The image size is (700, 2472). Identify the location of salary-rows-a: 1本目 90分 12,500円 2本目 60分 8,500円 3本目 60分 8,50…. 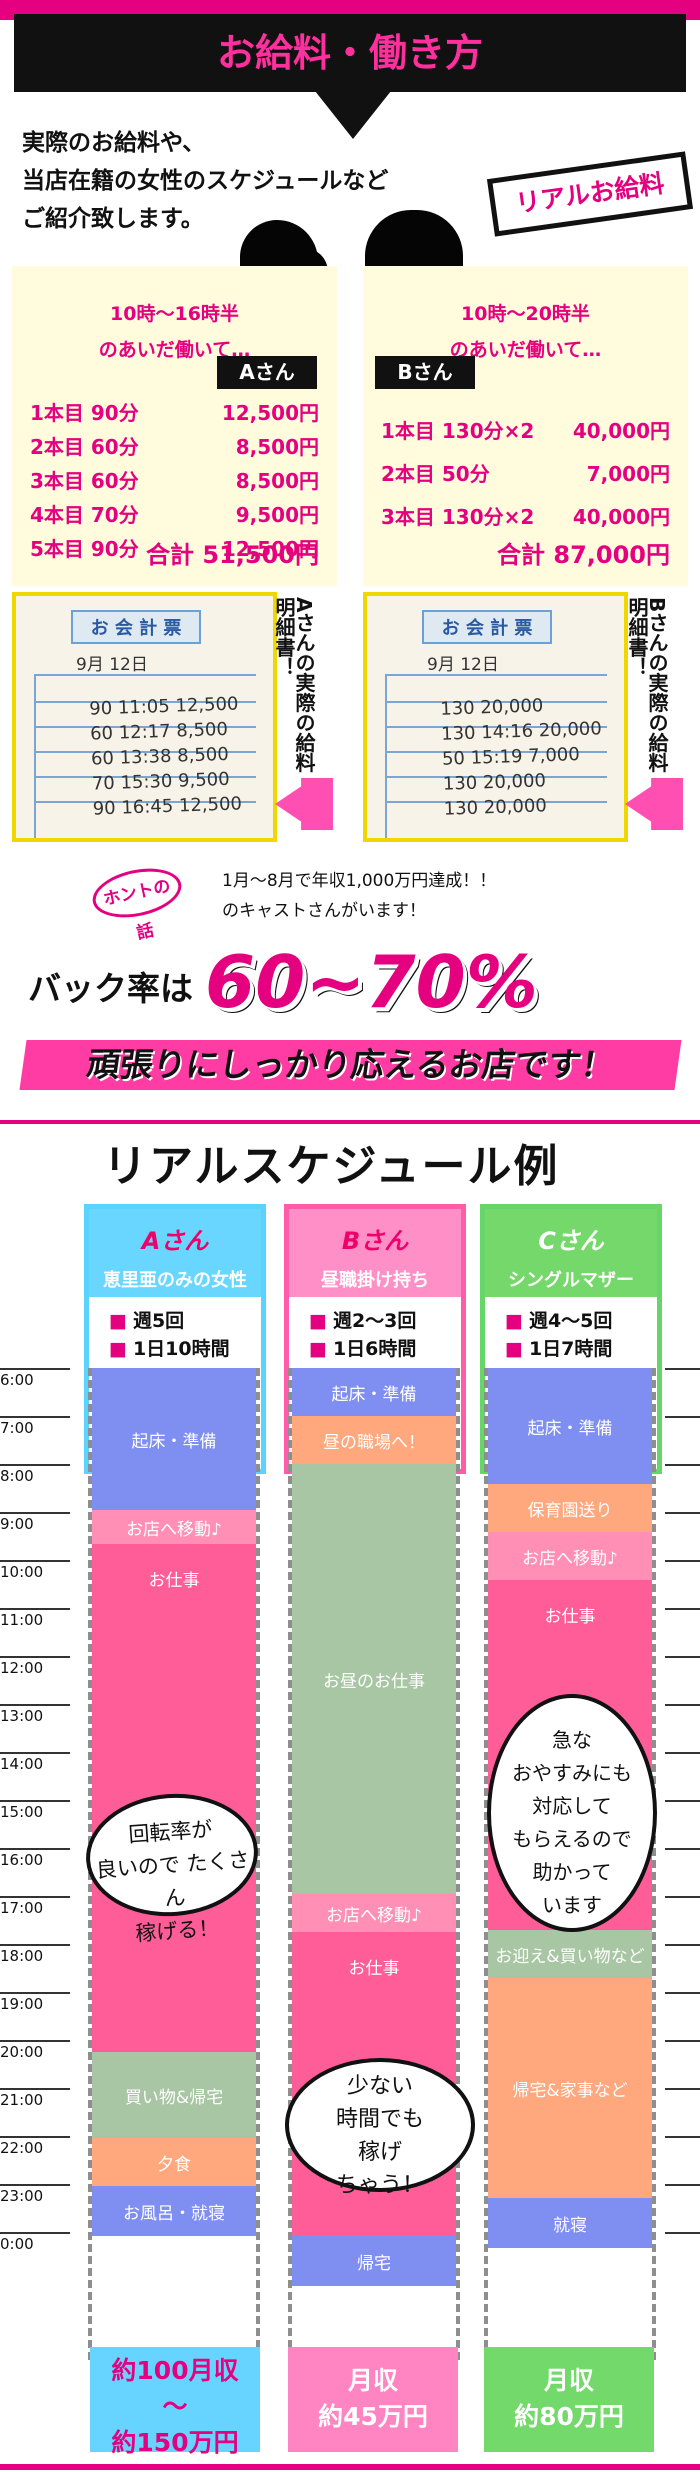
(174, 479).